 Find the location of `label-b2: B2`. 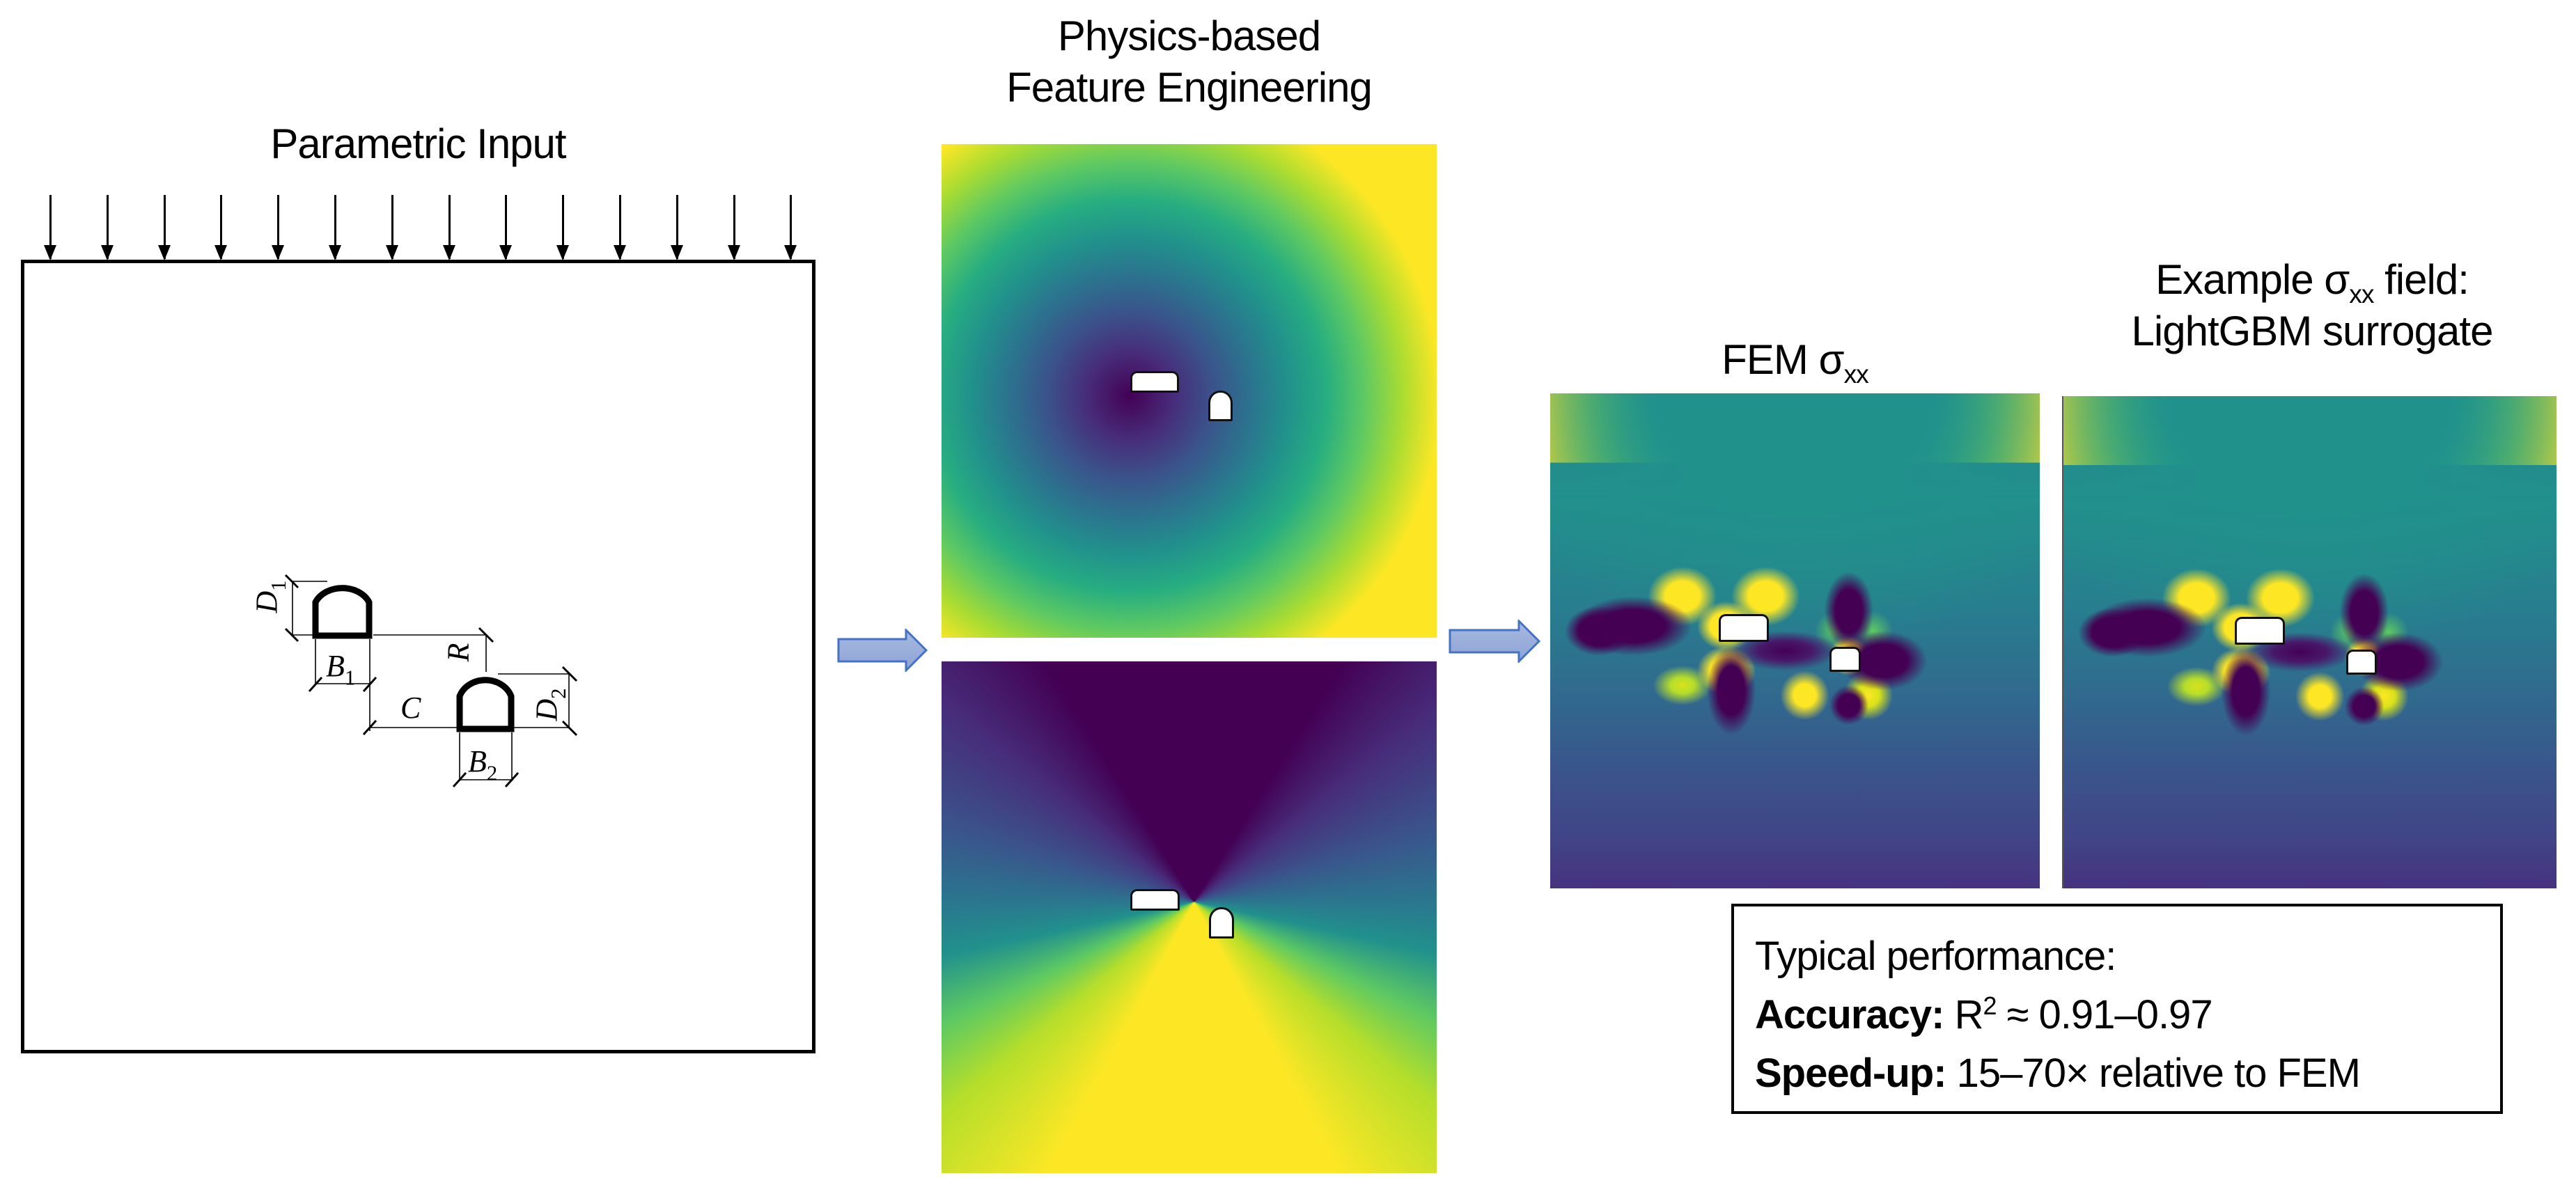

label-b2: B2 is located at coordinates (483, 764).